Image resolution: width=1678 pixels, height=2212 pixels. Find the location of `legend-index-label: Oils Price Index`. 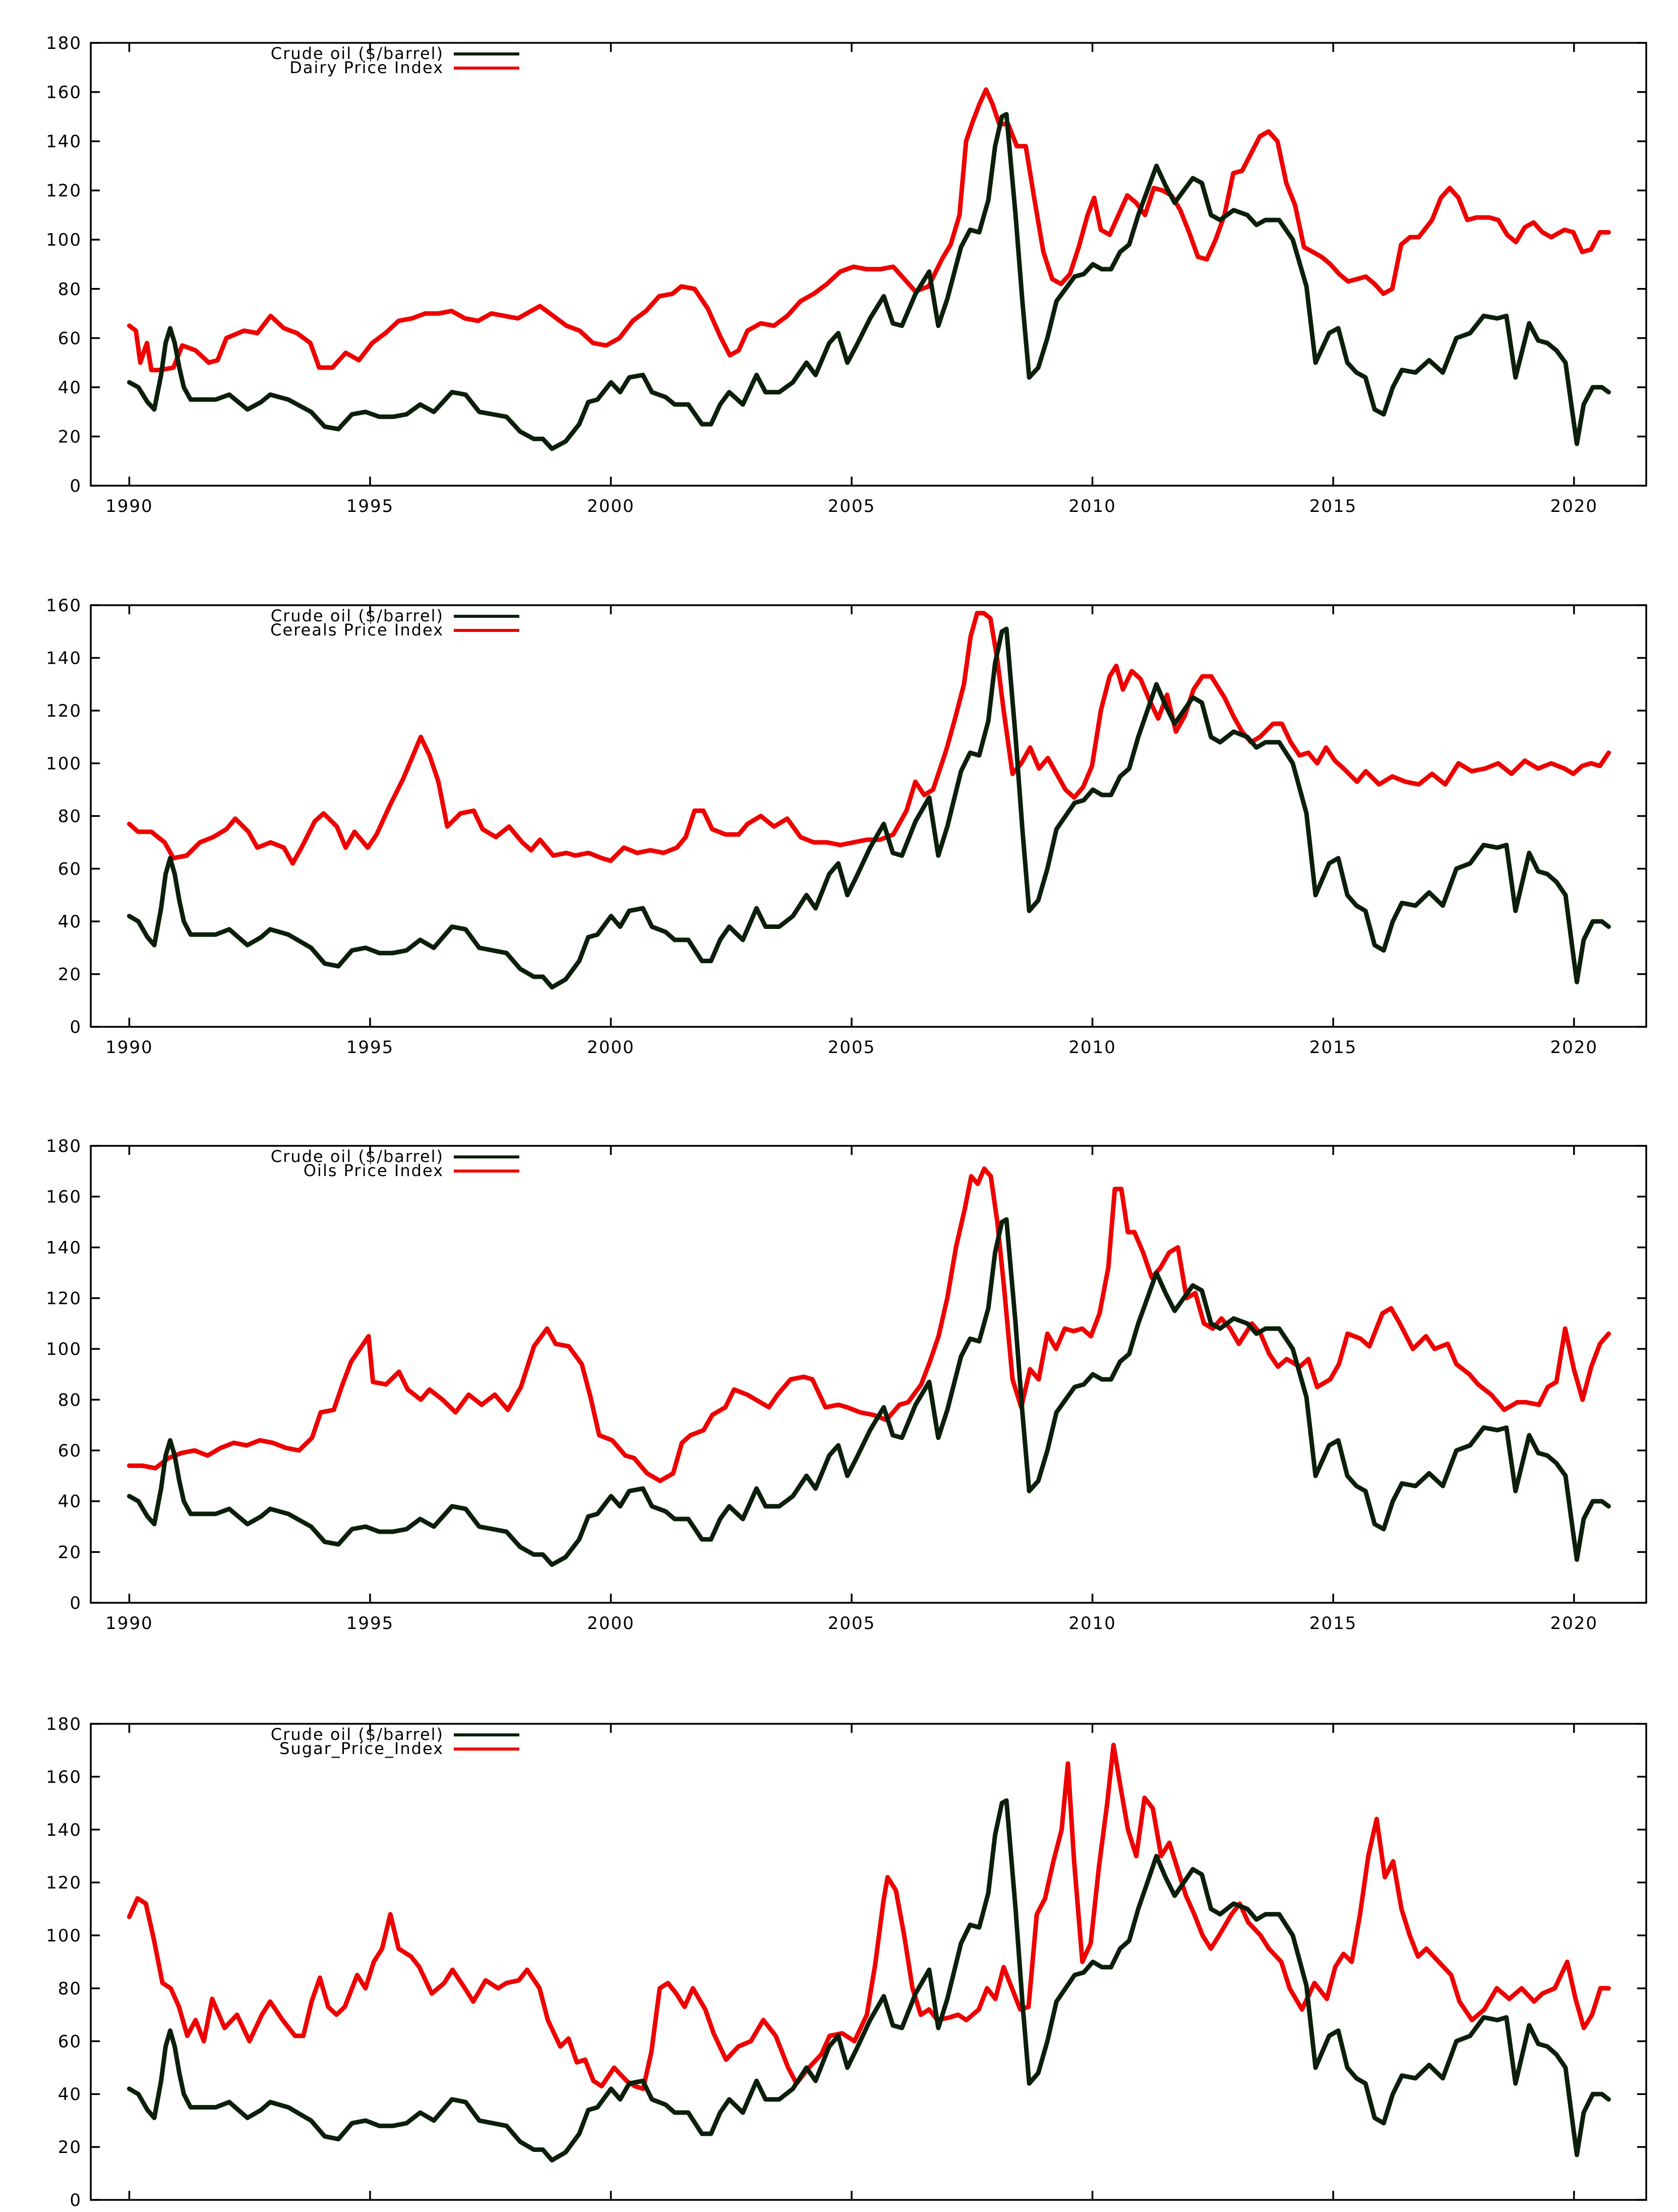

legend-index-label: Oils Price Index is located at coordinates (374, 1170).